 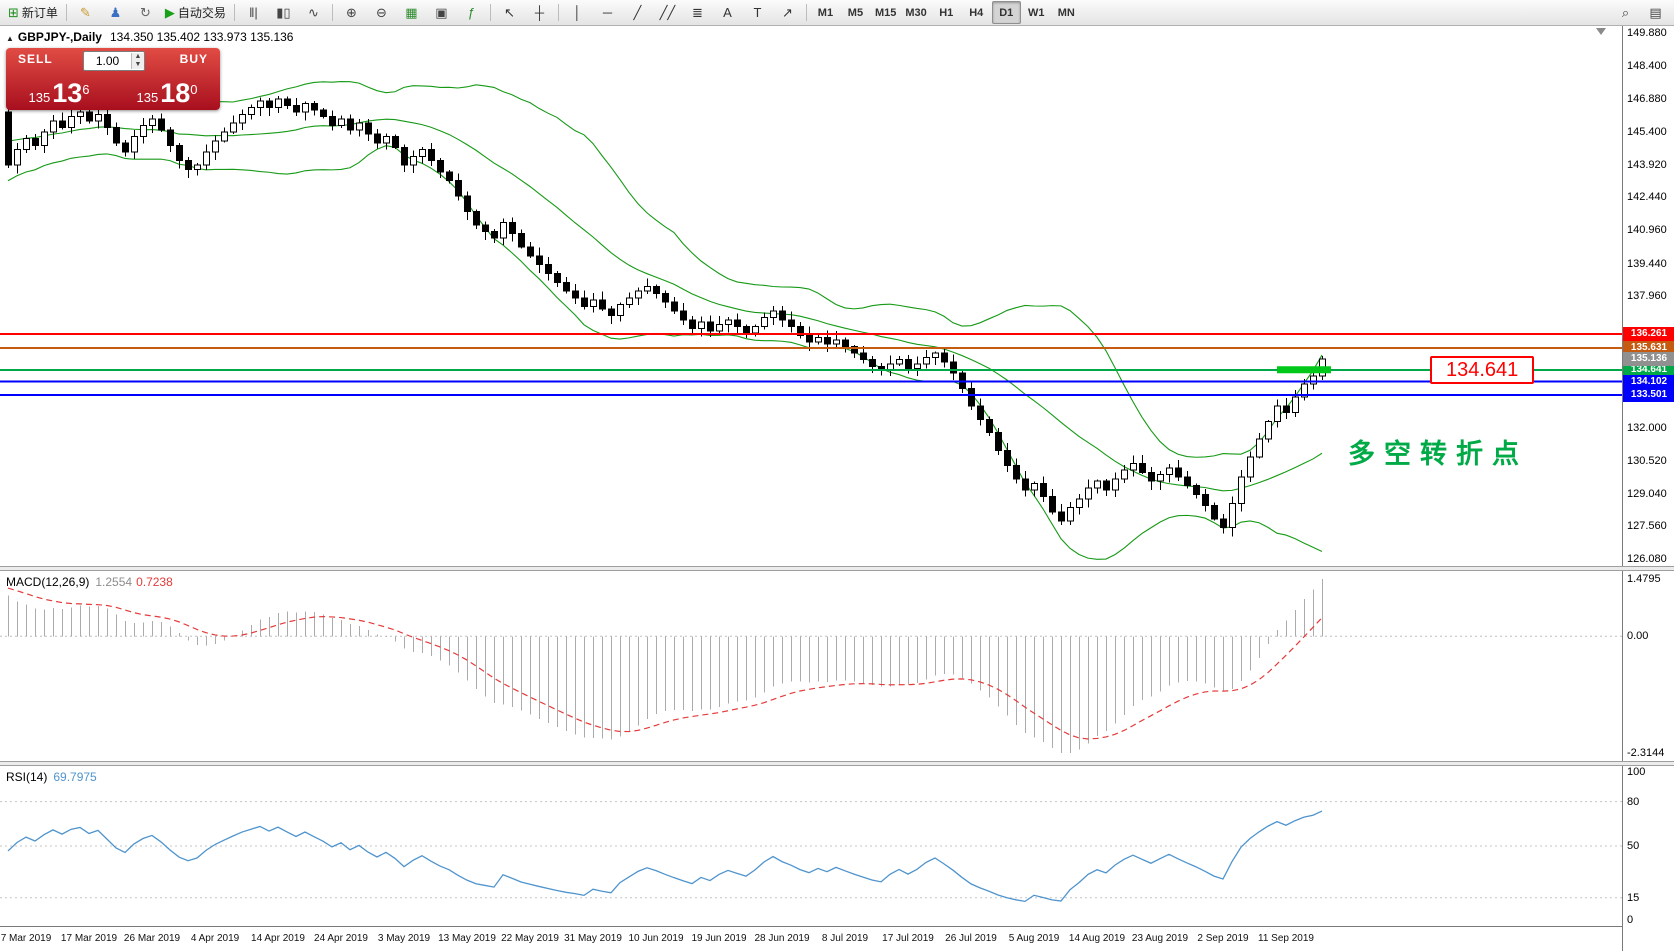 I want to click on buy-button: BUY 135180, so click(x=167, y=79).